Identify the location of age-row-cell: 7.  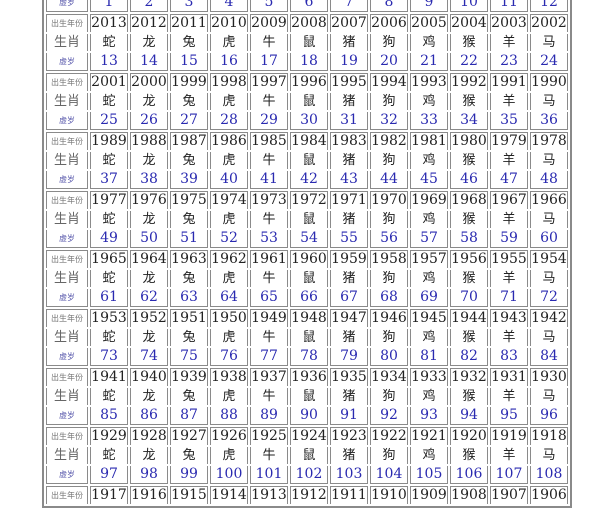
(349, 6).